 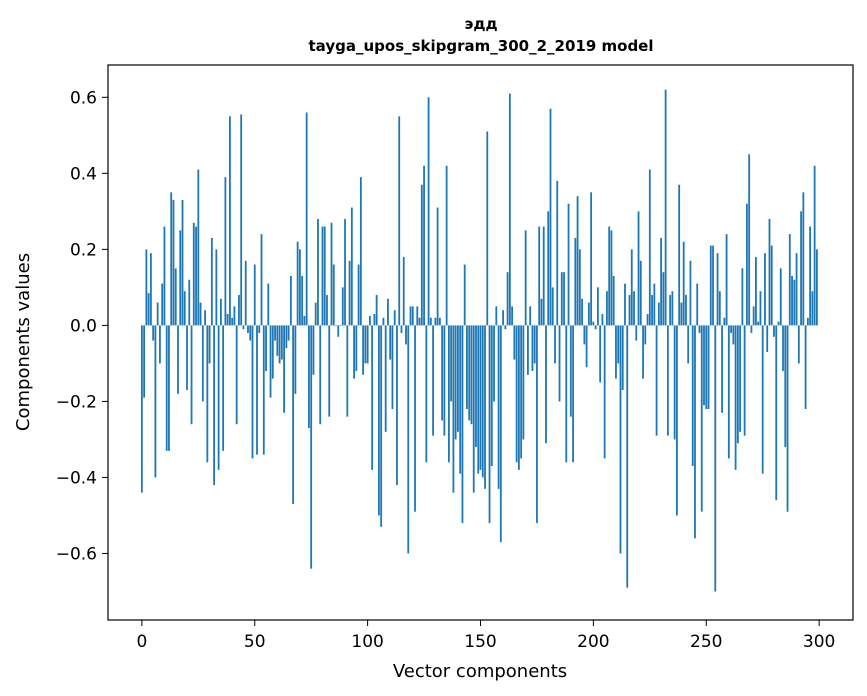 What do you see at coordinates (76, 402) in the screenshot?
I see `y-tick-label: −0.2` at bounding box center [76, 402].